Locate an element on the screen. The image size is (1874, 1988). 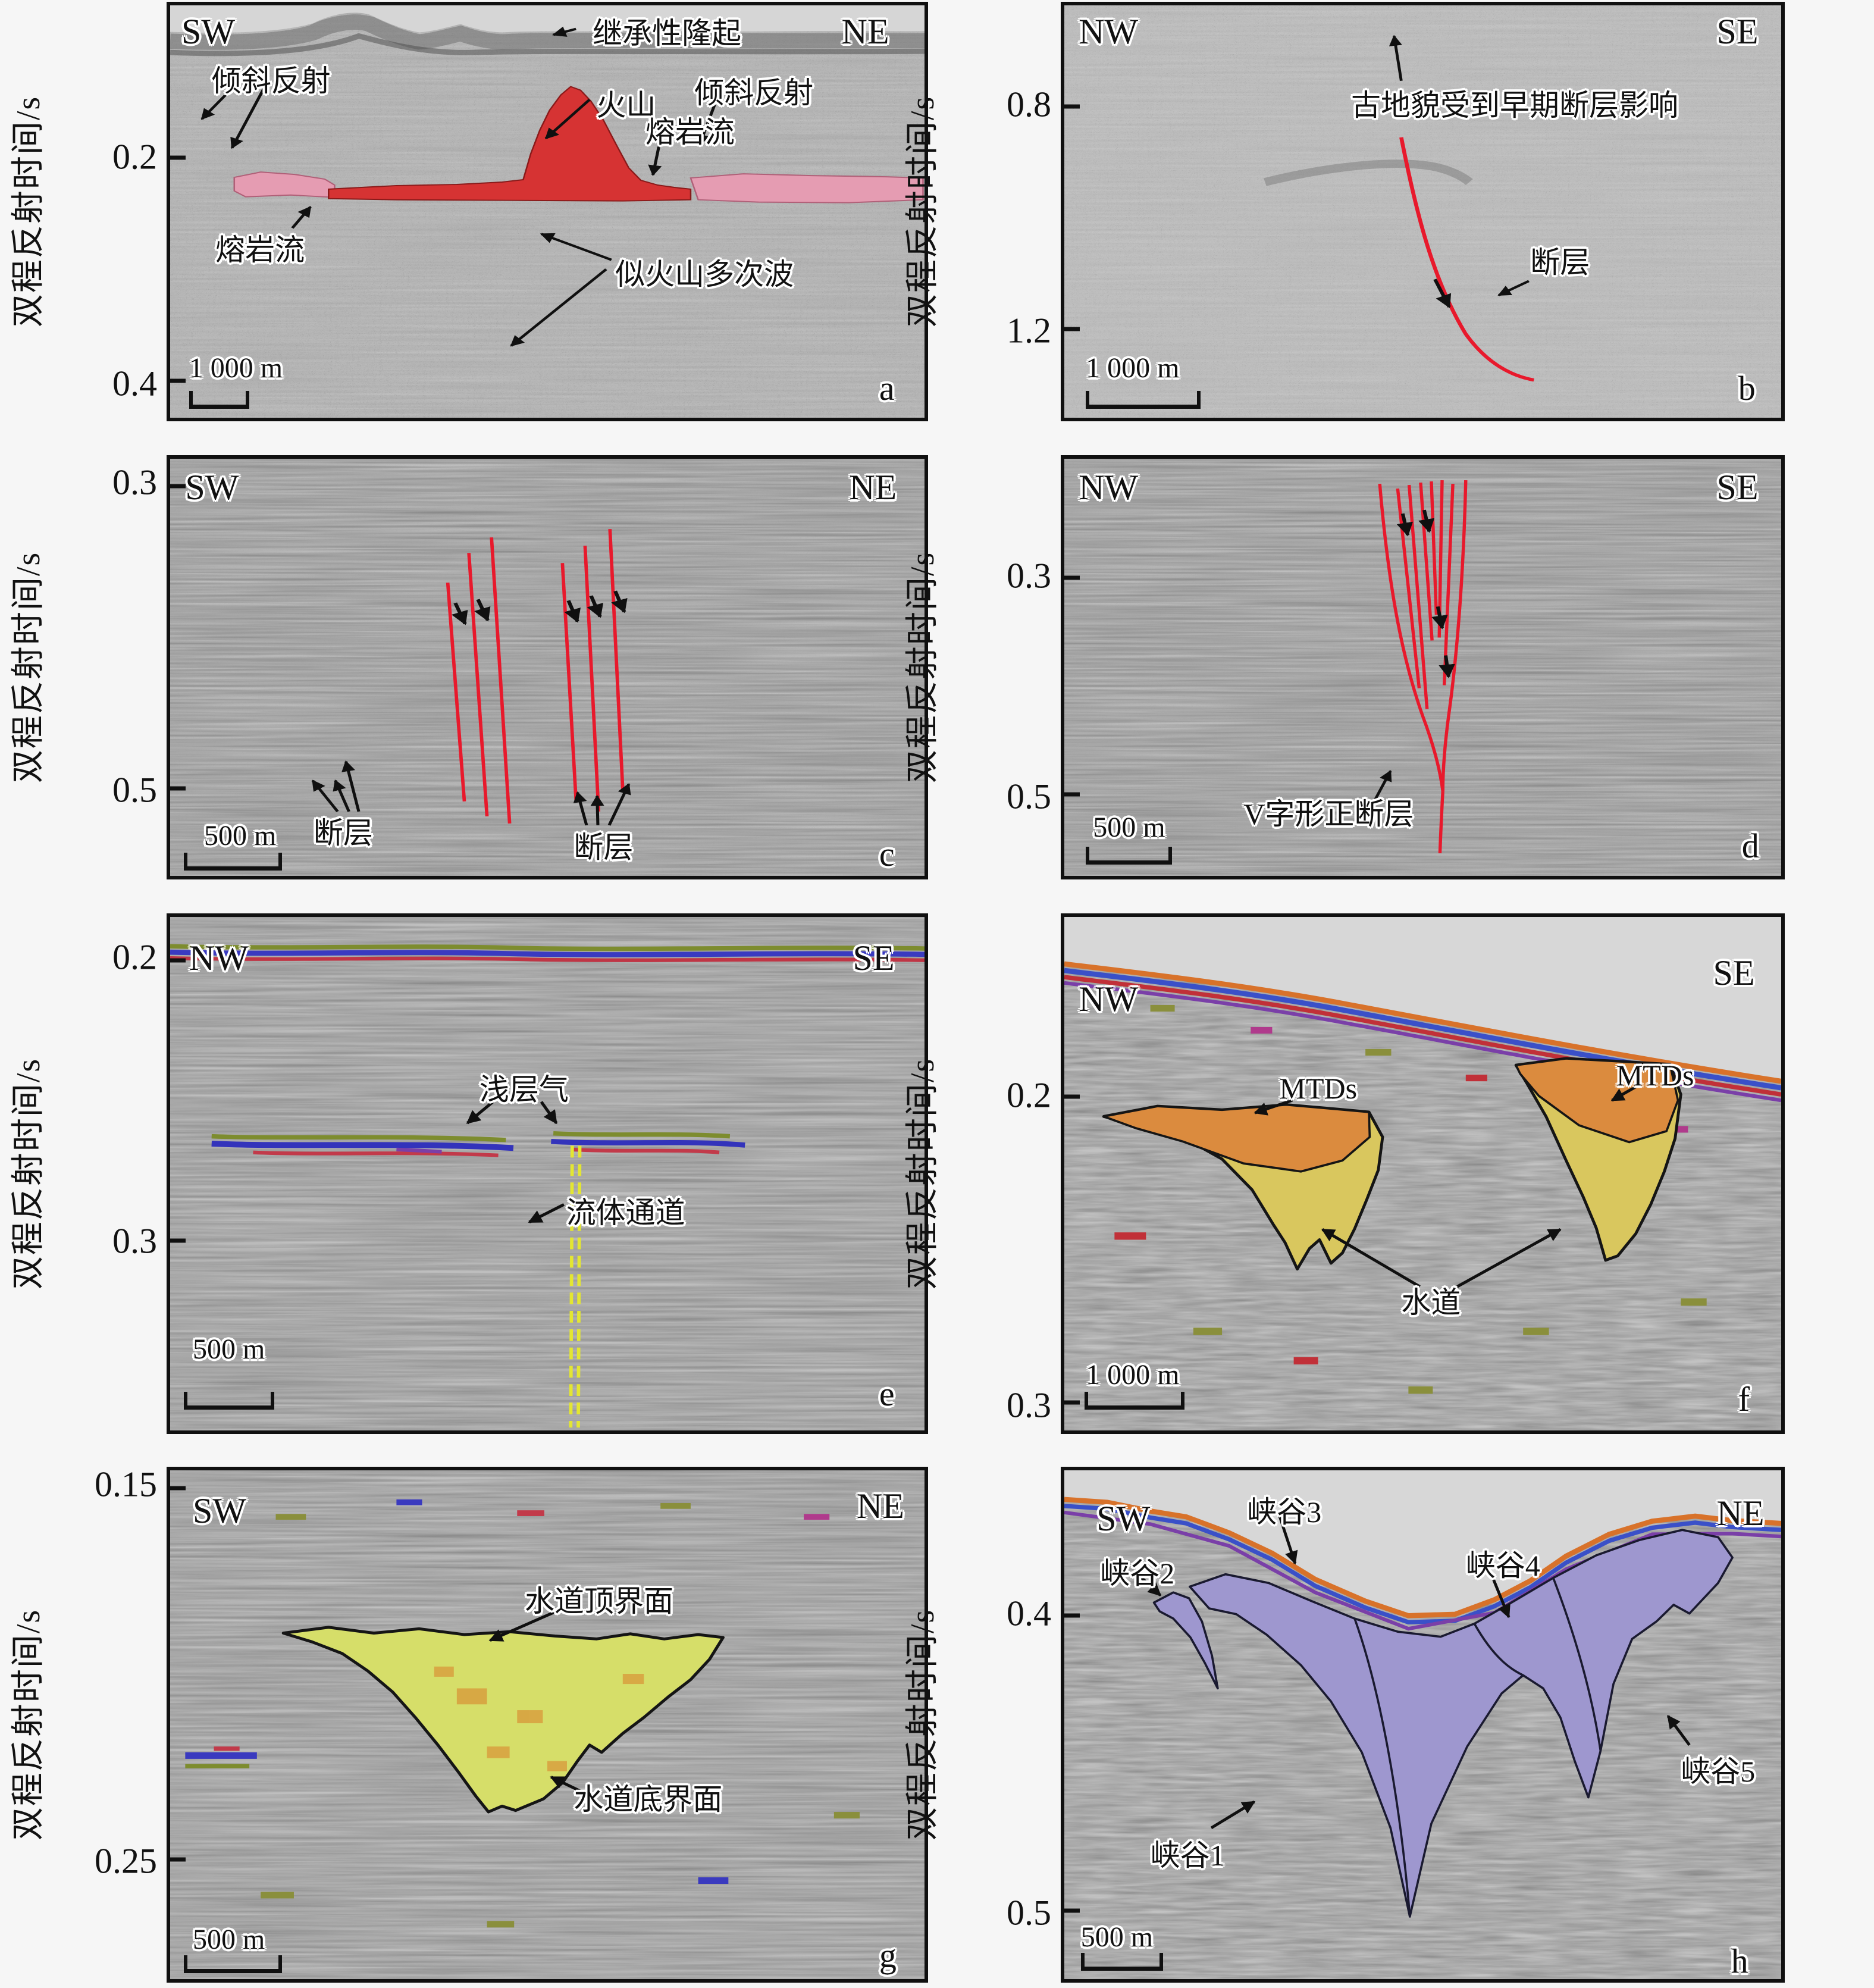
seismic-art-d is located at coordinates (1423, 667).